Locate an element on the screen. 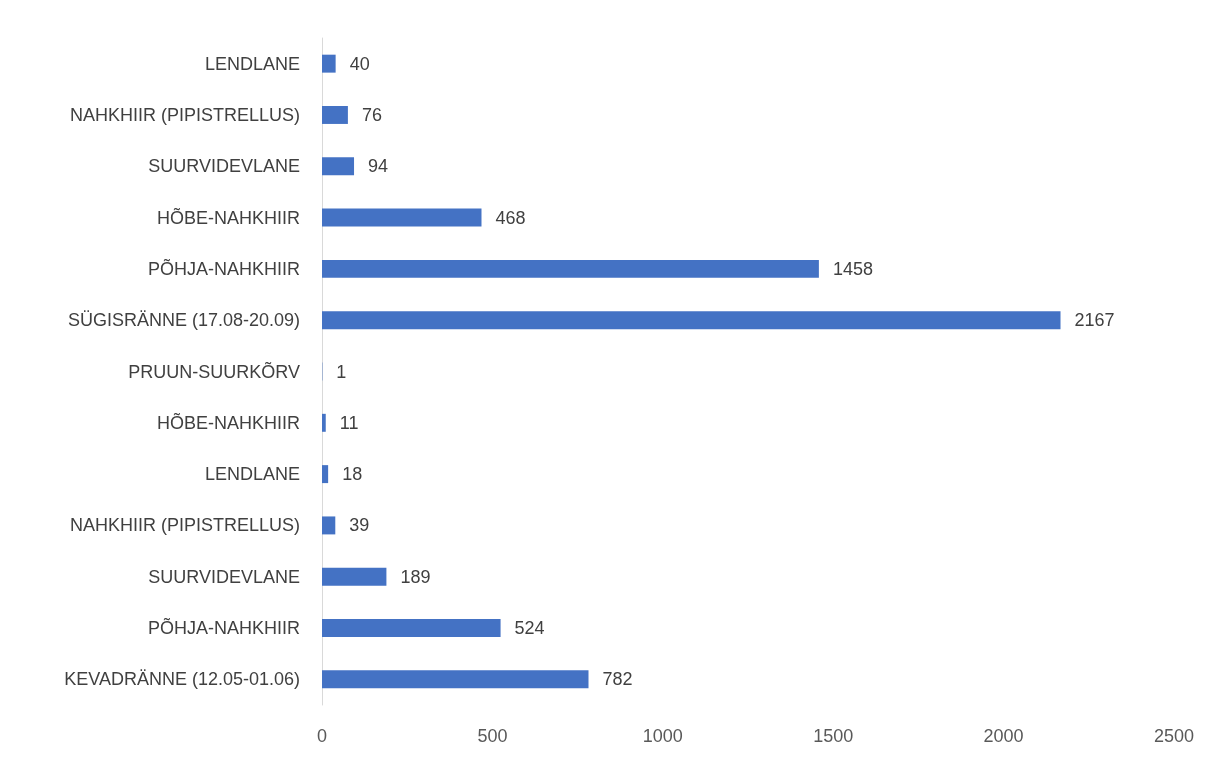 This screenshot has width=1216, height=760. data-label: 94 is located at coordinates (378, 166).